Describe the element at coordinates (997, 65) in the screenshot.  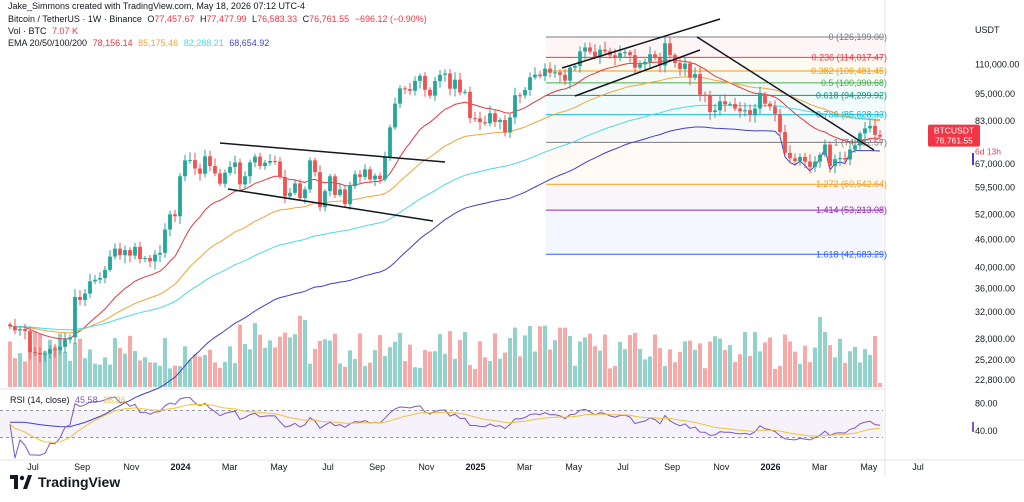
I see `price-axis-tick: 110,000.00` at that location.